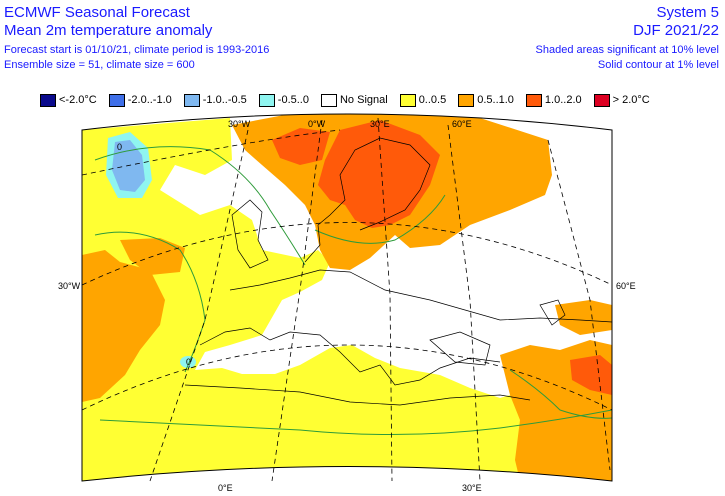 The width and height of the screenshot is (725, 496). What do you see at coordinates (658, 65) in the screenshot?
I see `contour-note: Solid contour at 1% level` at bounding box center [658, 65].